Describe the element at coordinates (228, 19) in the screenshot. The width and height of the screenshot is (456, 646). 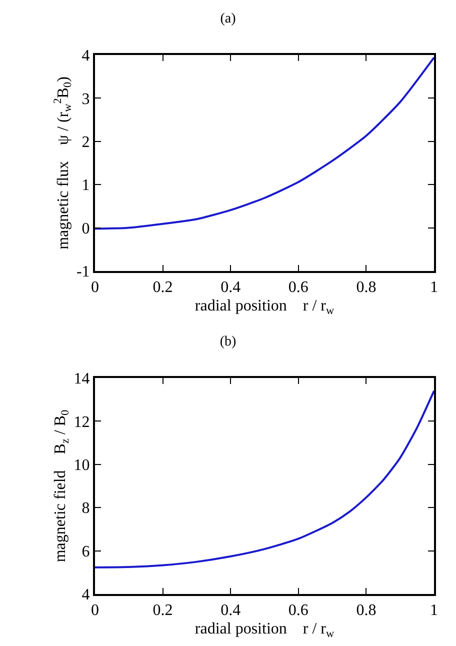
I see `chart-title: (a)` at that location.